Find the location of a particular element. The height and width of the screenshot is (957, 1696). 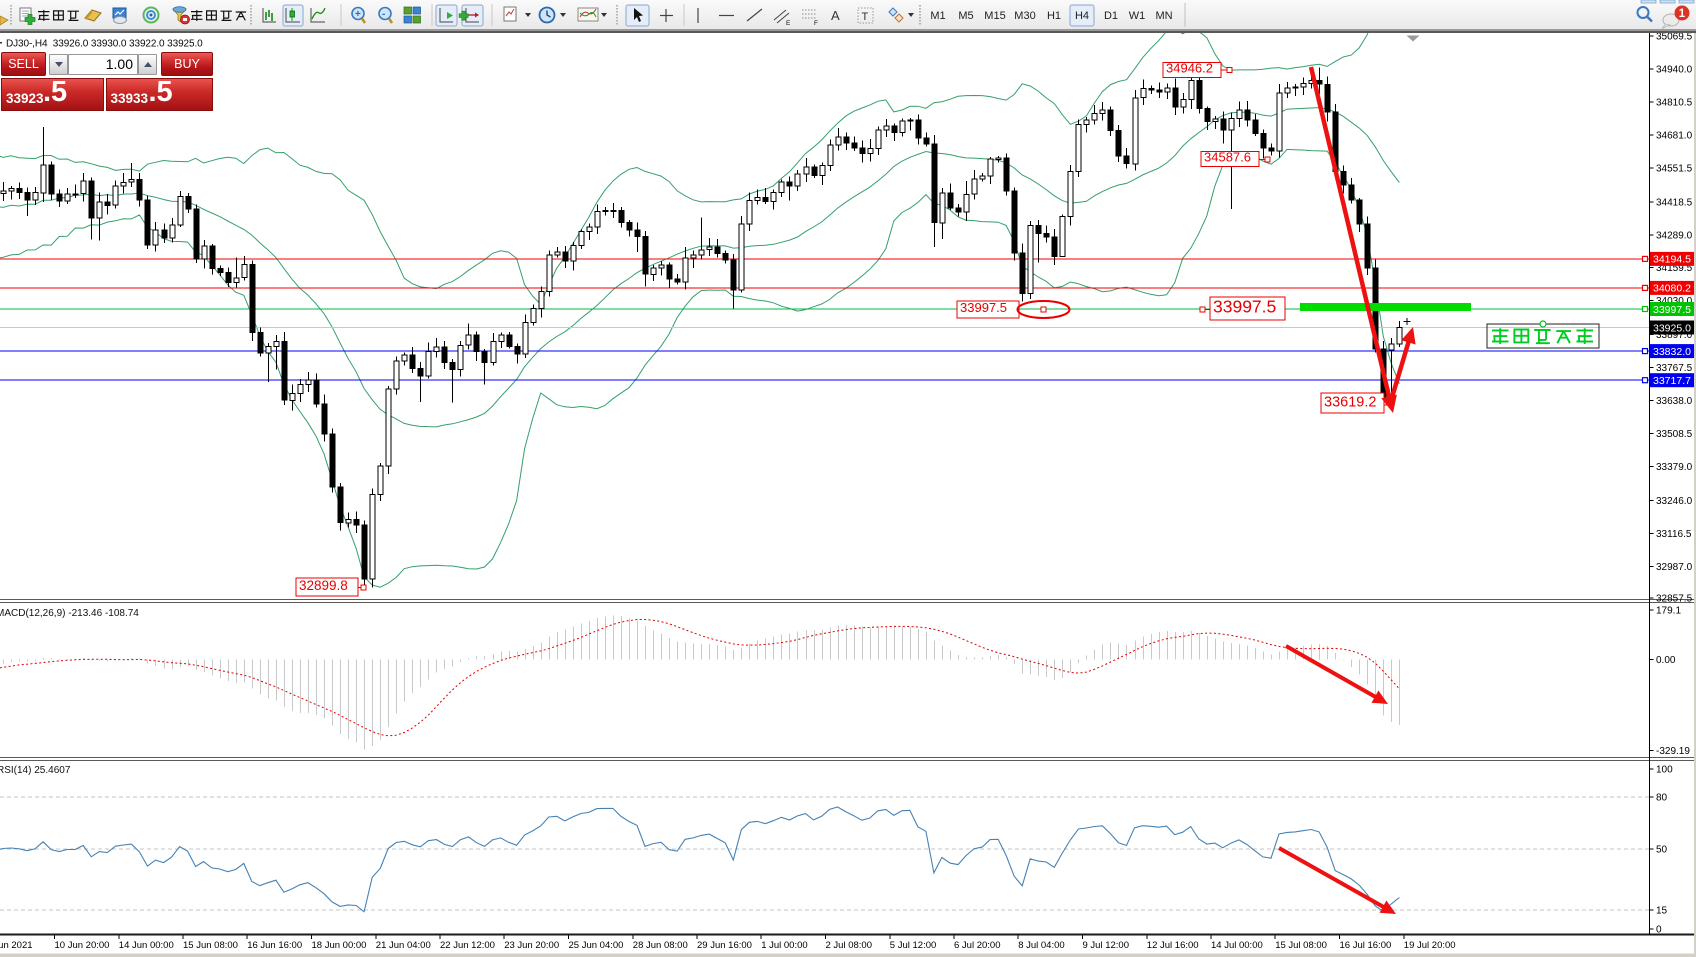

svg-text: 18 Jun 00:00 is located at coordinates (339, 945).